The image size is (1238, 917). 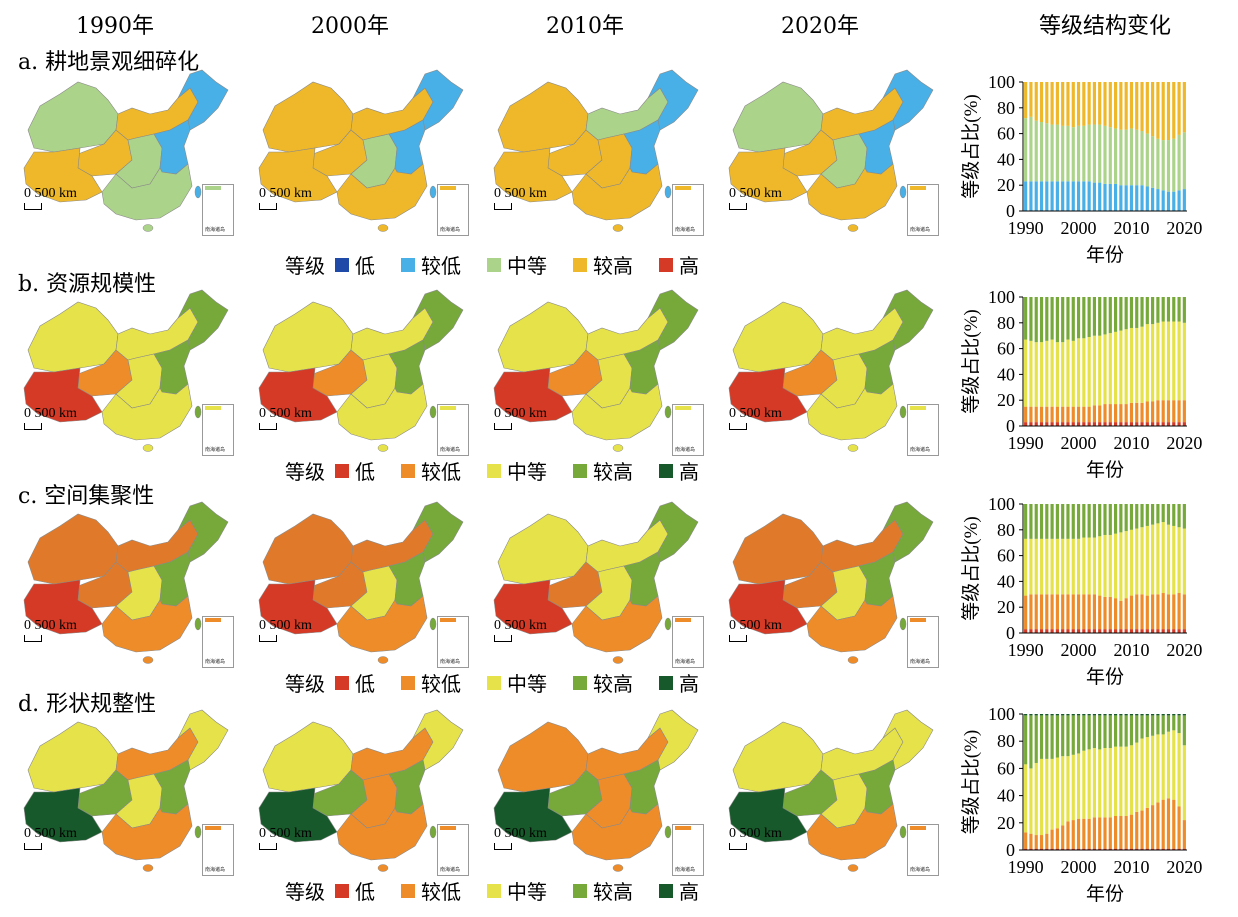 I want to click on stacked-bar-chart: 0 20 40 60 80 100 1990 2000 2010 2020 年份 等级占比(%), so click(x=1081, y=804).